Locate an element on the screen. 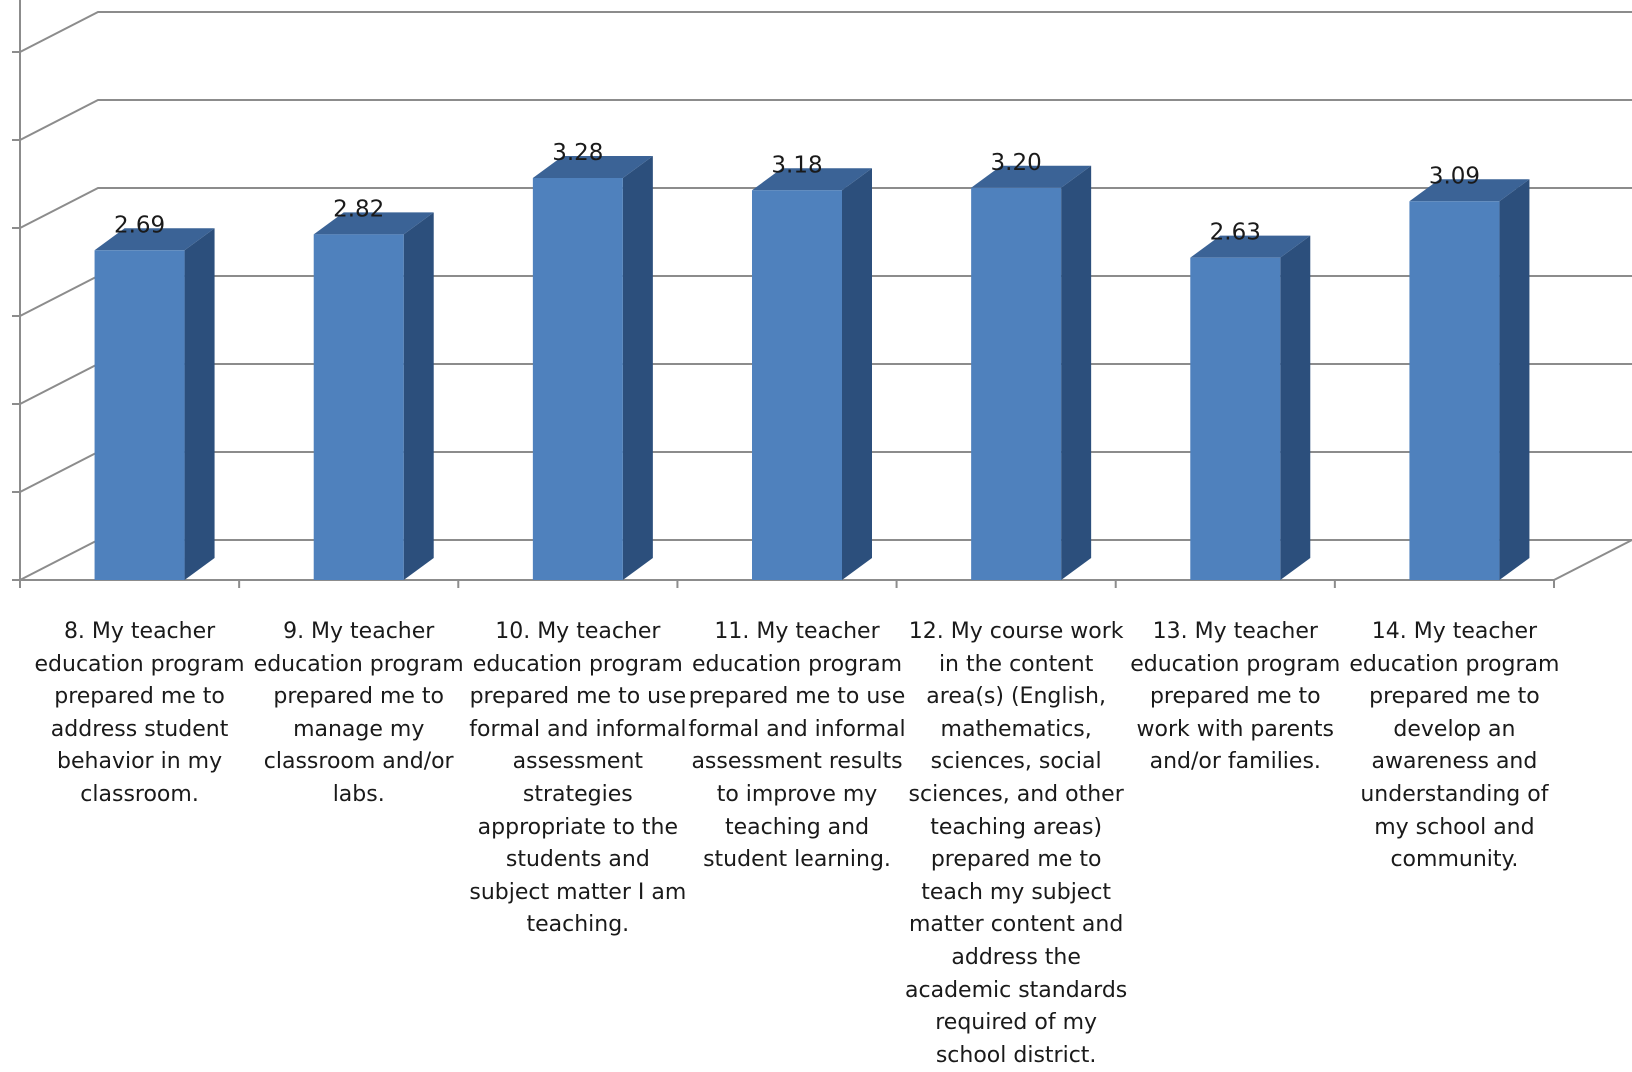 The image size is (1632, 1072). value-labels: 2.69 2.82 3.28 3.18 3.20 2.63 3.09 is located at coordinates (797, 193).